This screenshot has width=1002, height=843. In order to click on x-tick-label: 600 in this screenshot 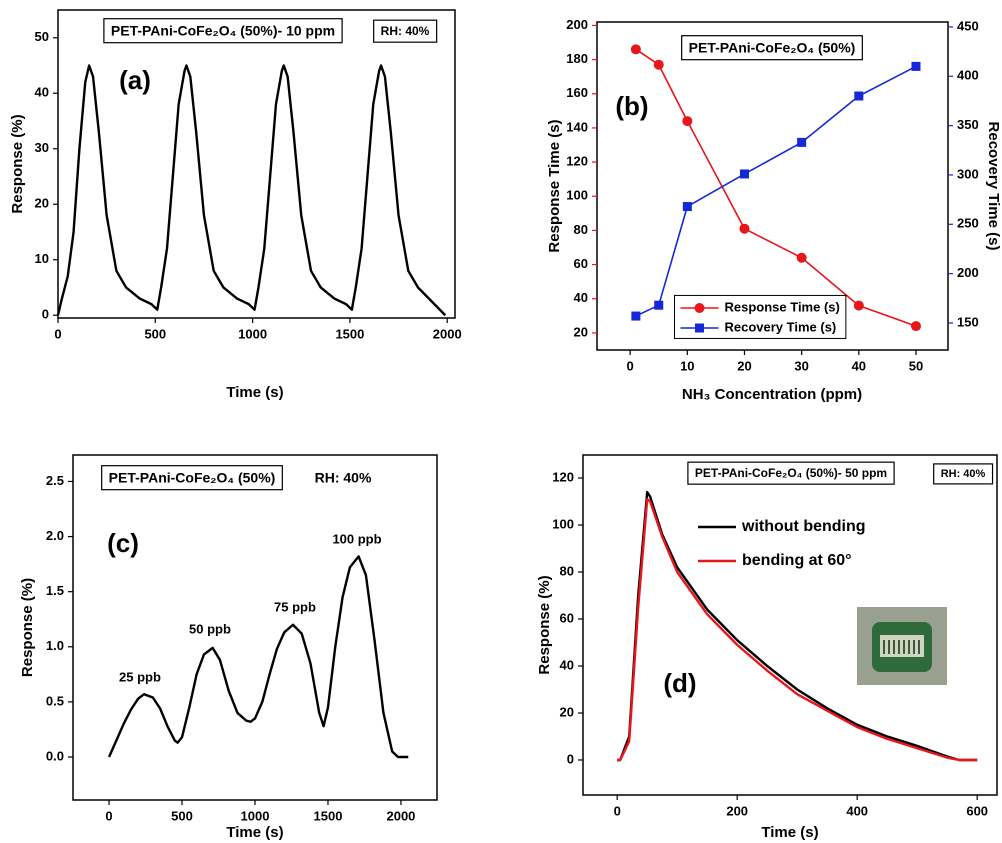, I will do `click(977, 810)`.